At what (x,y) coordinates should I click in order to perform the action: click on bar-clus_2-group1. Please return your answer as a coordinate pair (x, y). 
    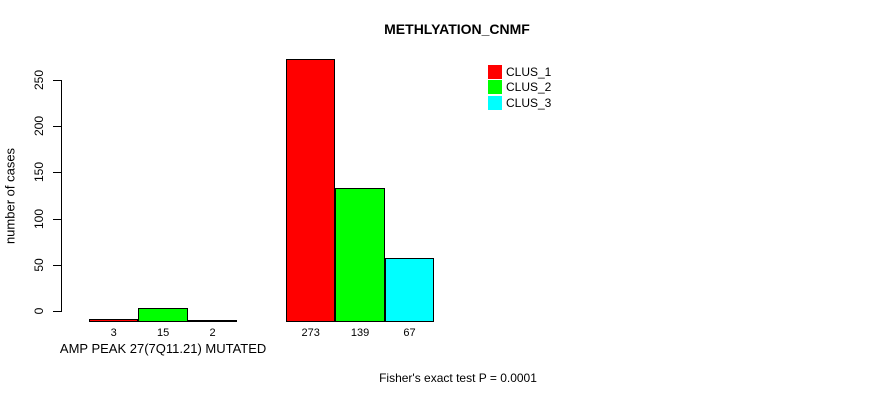
    Looking at the image, I should click on (163, 315).